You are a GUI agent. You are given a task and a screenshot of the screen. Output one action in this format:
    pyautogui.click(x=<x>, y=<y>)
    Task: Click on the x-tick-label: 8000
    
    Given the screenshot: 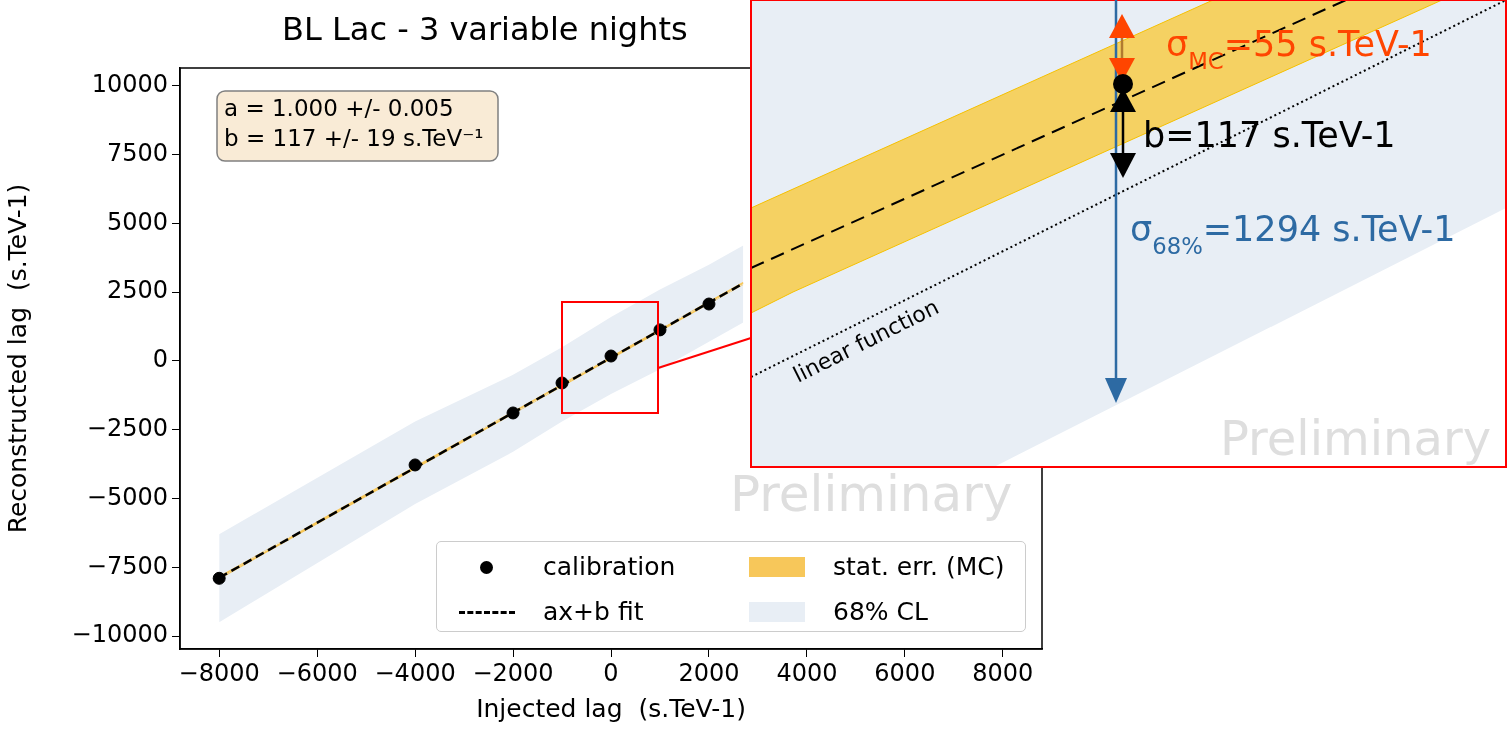 What is the action you would take?
    pyautogui.click(x=1003, y=672)
    